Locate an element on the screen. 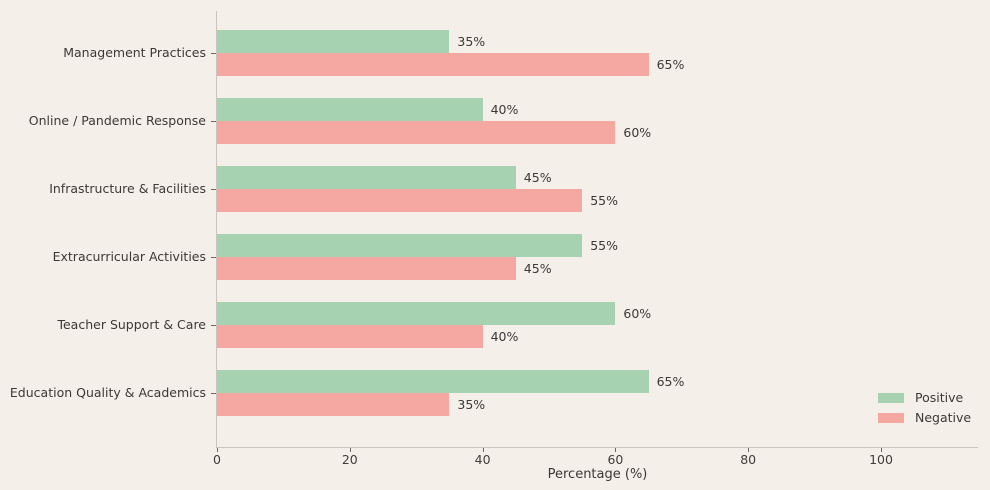 Image resolution: width=990 pixels, height=490 pixels. legend-item-negative: Negative is located at coordinates (925, 417).